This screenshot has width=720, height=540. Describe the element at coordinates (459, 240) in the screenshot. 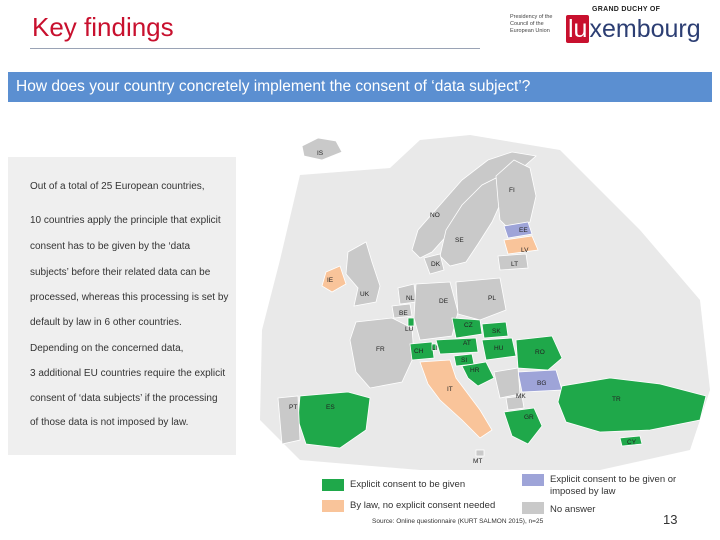

I see `map-label-se: SE` at that location.